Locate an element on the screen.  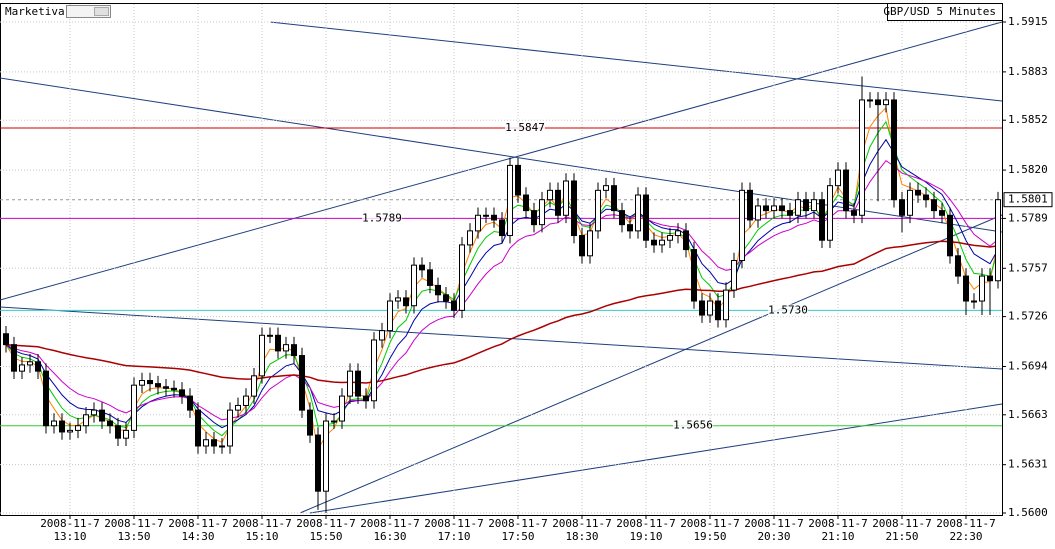
y-tick-label: 1.5915 is located at coordinates (1028, 21).